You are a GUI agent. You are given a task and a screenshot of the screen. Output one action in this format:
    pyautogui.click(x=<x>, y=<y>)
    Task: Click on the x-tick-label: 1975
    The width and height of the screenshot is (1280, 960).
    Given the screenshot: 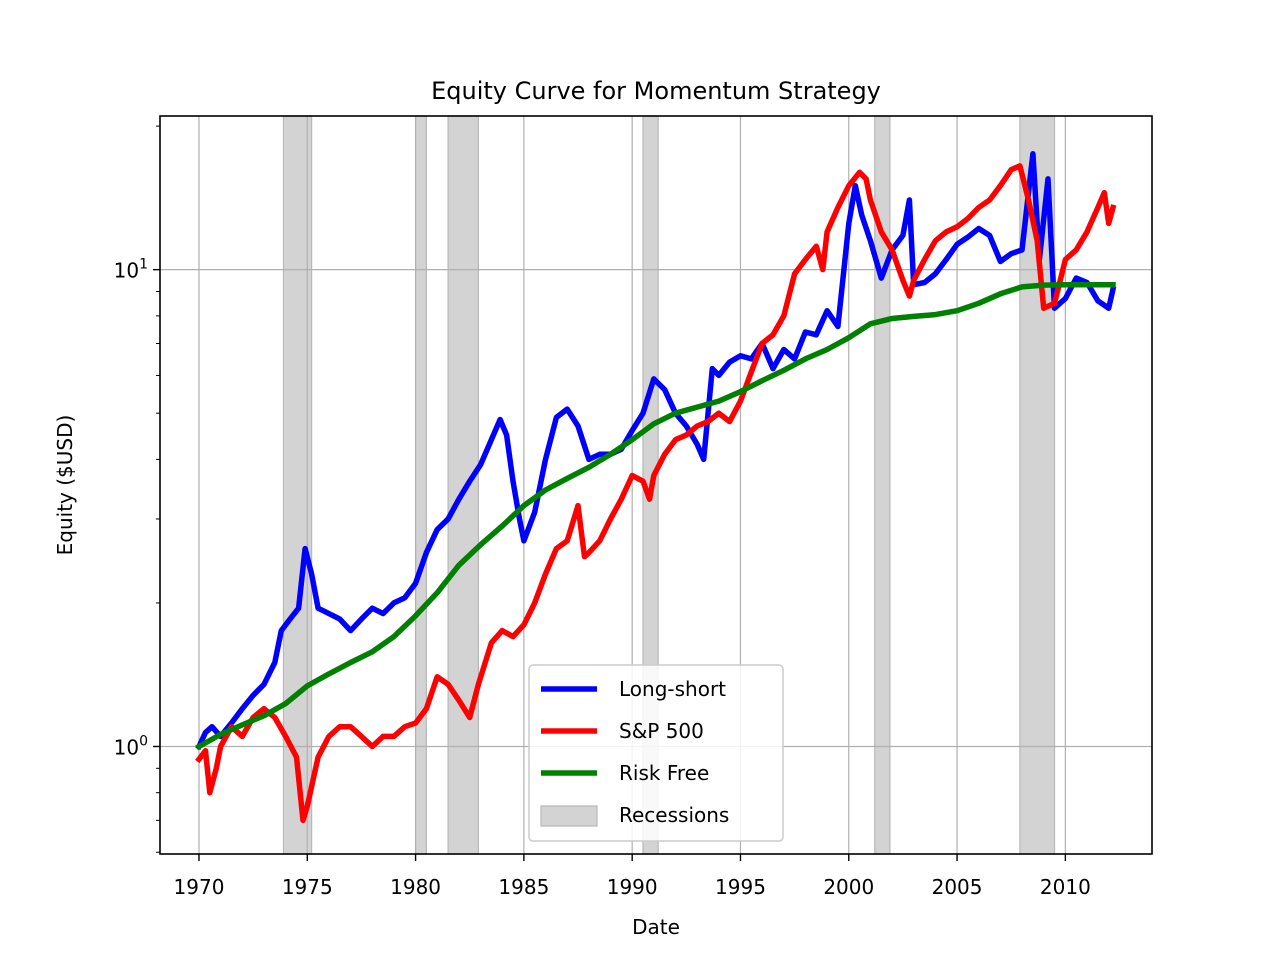 What is the action you would take?
    pyautogui.click(x=307, y=887)
    